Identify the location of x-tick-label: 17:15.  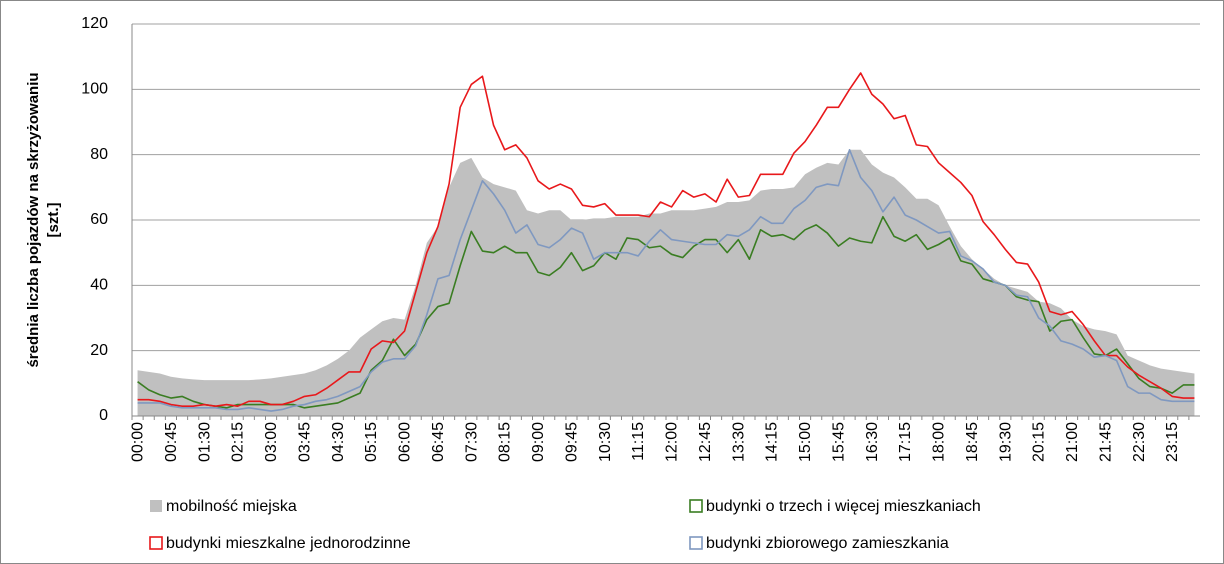
(905, 442).